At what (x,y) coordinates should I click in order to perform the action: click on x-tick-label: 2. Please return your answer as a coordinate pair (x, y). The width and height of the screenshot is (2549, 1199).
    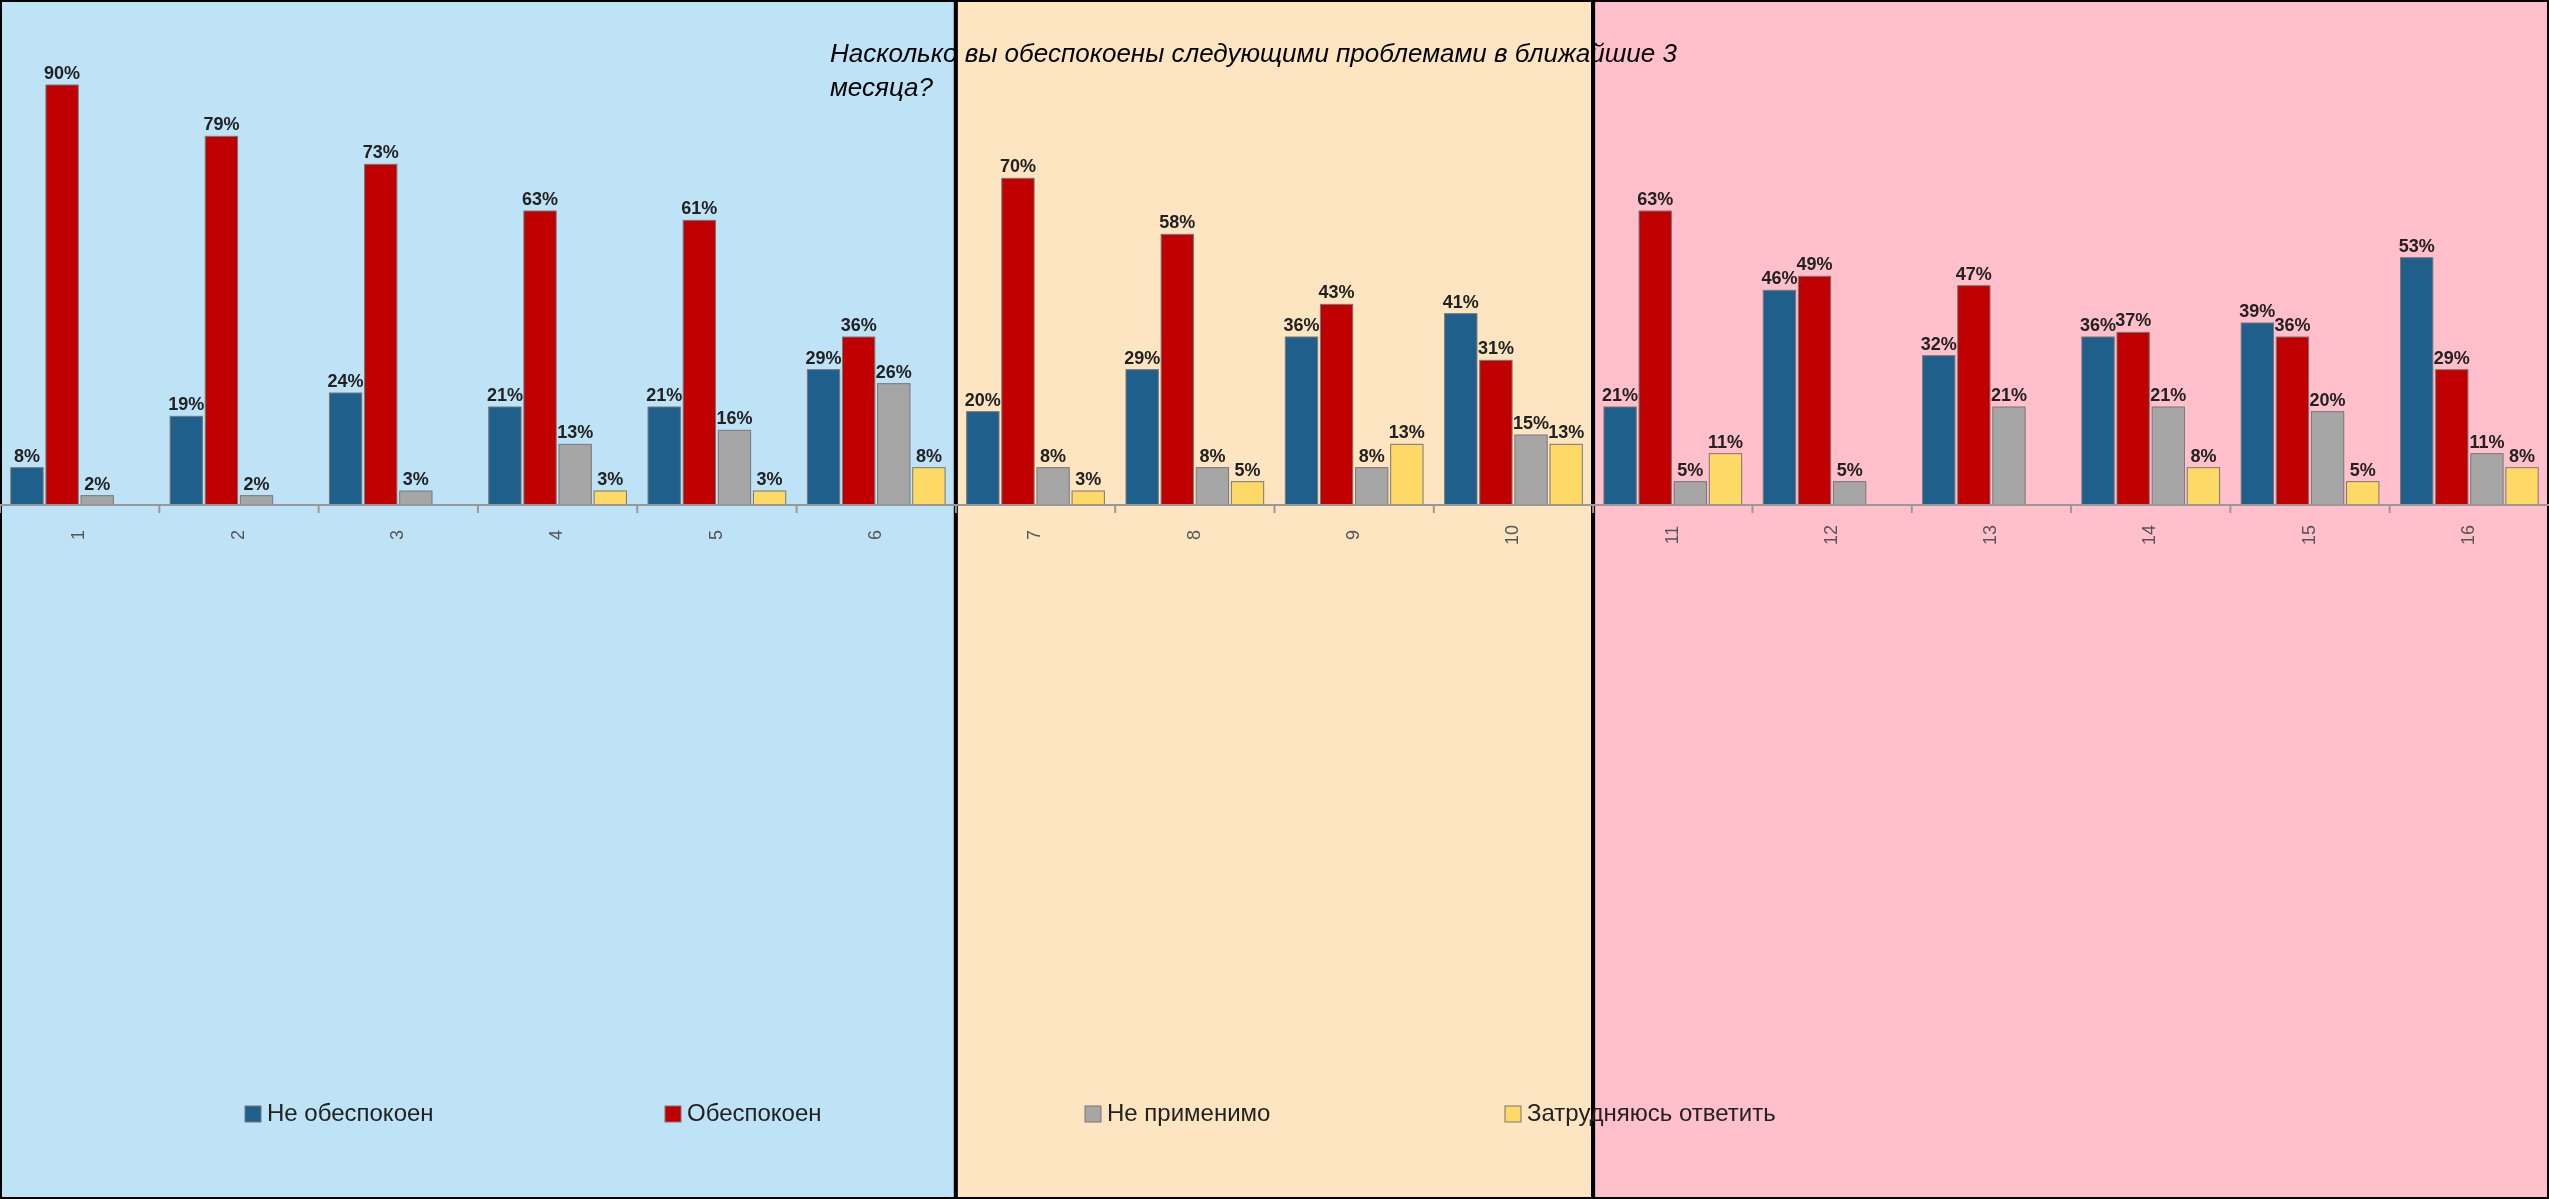
    Looking at the image, I should click on (237, 535).